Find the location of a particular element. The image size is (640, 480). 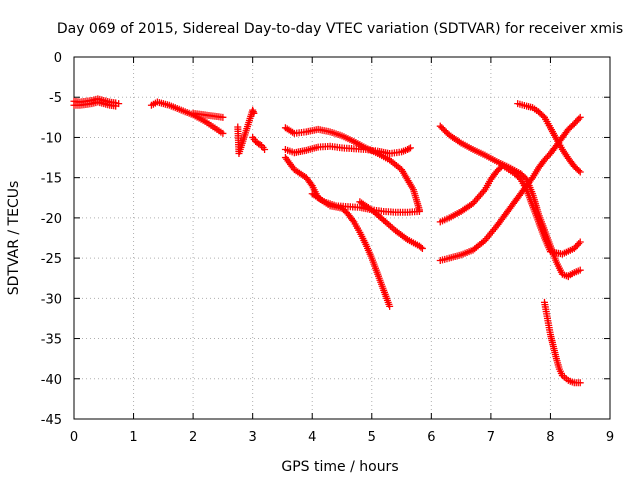

x-tick-label: 3 is located at coordinates (253, 437).